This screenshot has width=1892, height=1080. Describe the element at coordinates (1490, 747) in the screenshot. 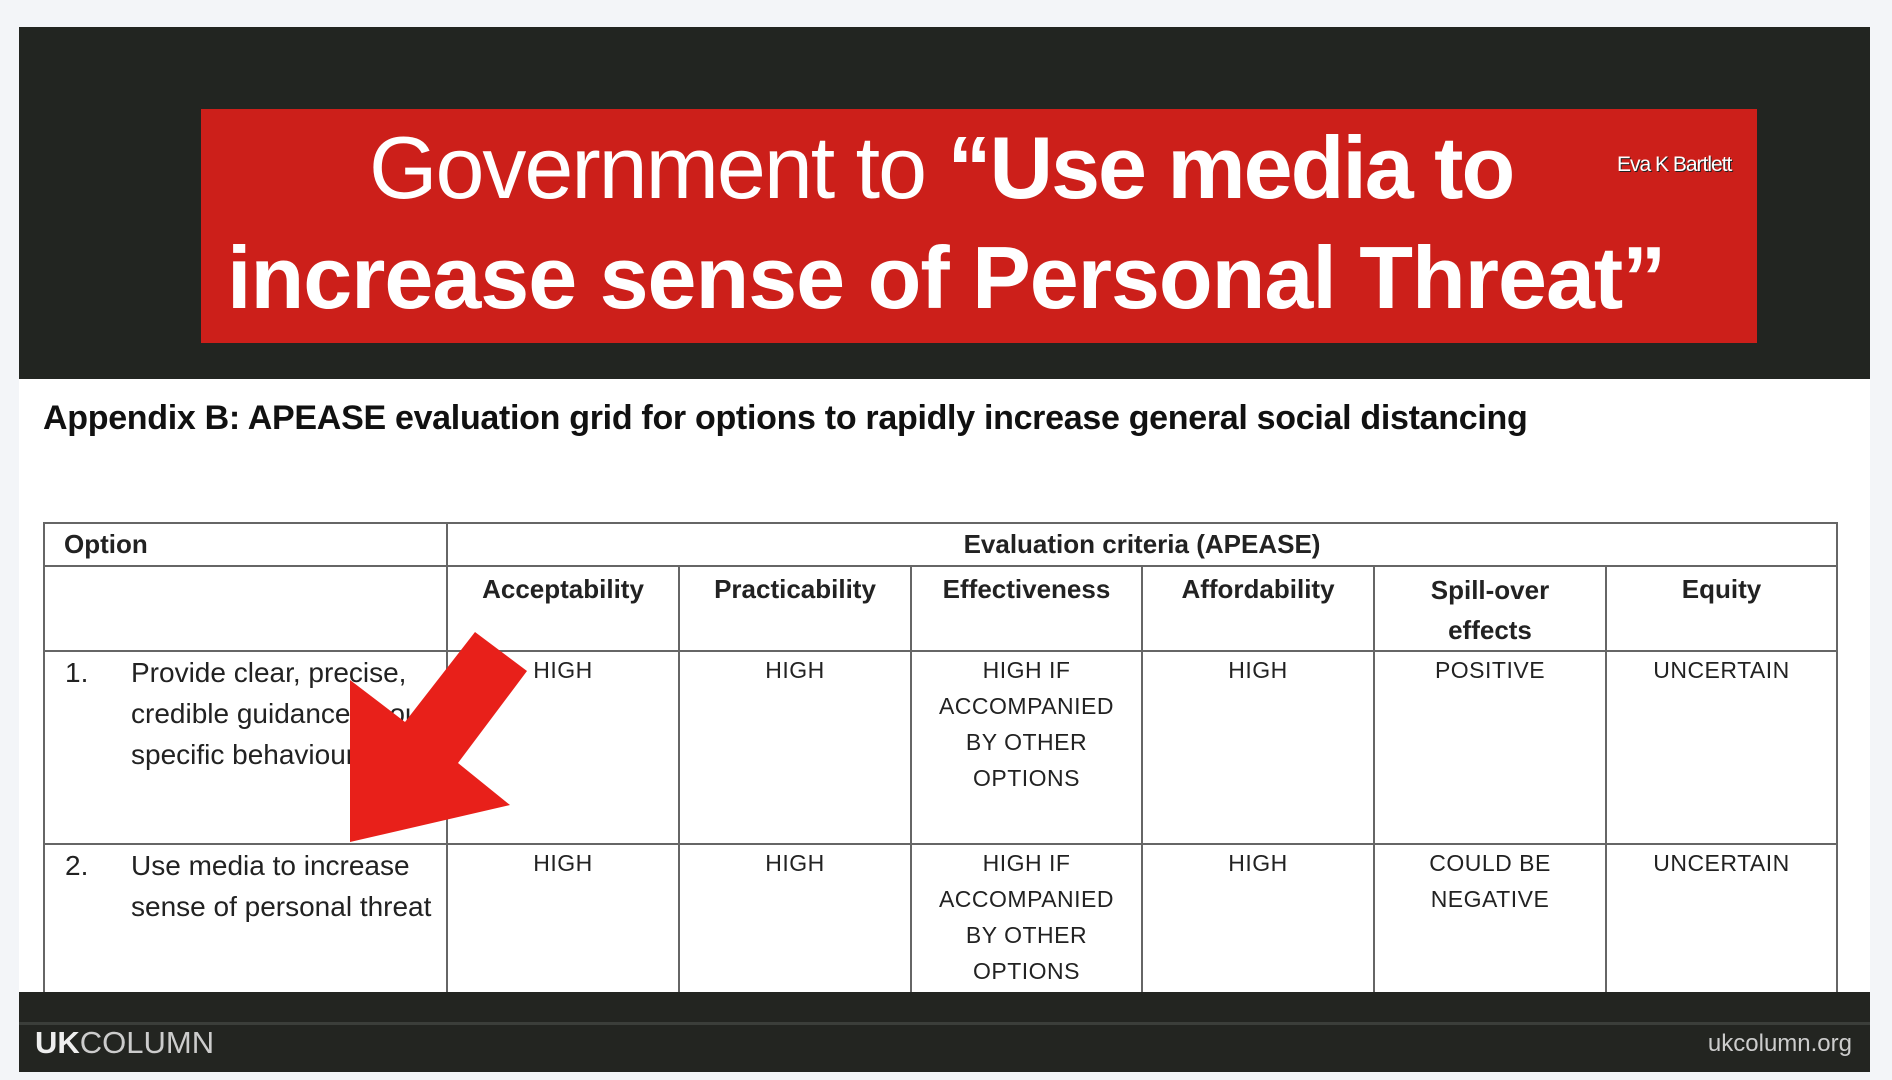

I see `value-cell: POSITIVE` at that location.